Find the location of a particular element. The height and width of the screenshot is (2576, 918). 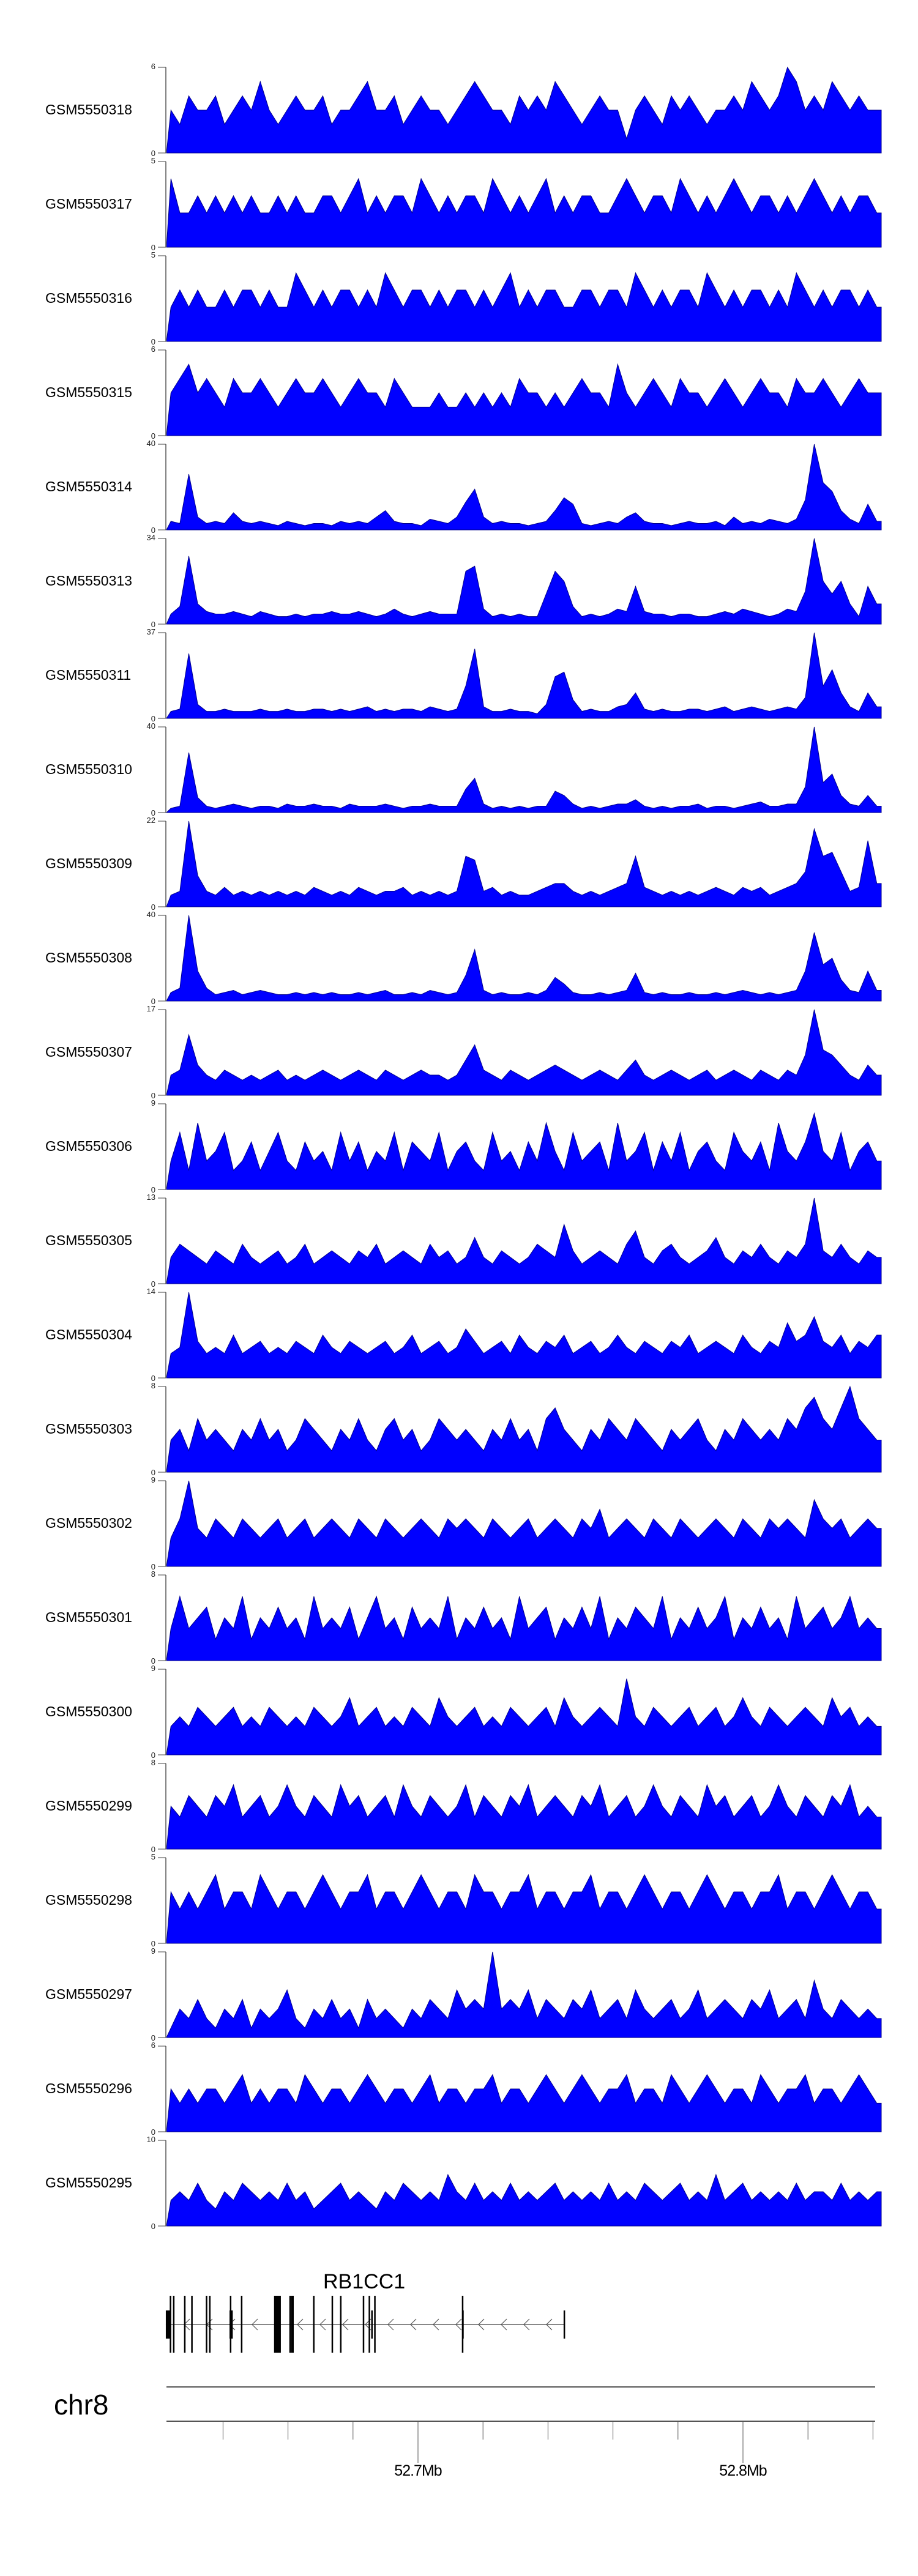

signal-area-GSM5550311 is located at coordinates (524, 675).